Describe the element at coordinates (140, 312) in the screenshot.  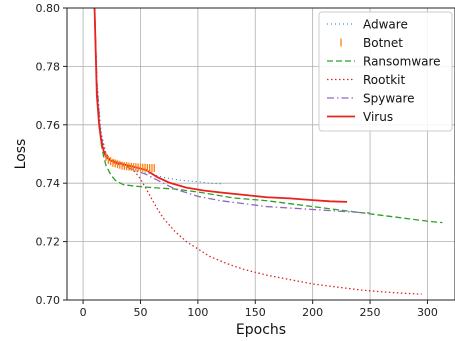
I see `x-tick-label: 50` at that location.